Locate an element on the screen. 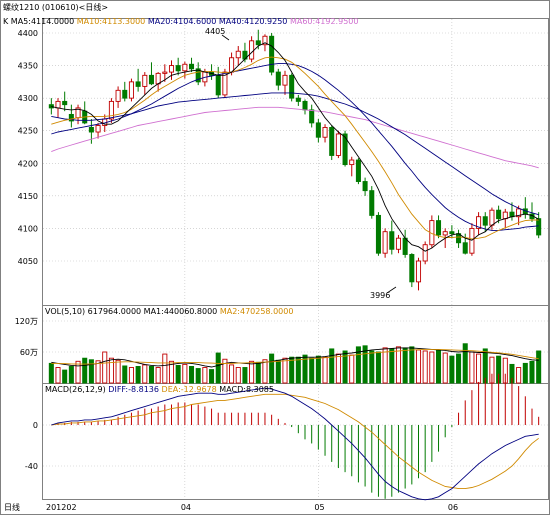  price-tick-label: 4200 is located at coordinates (28, 163).